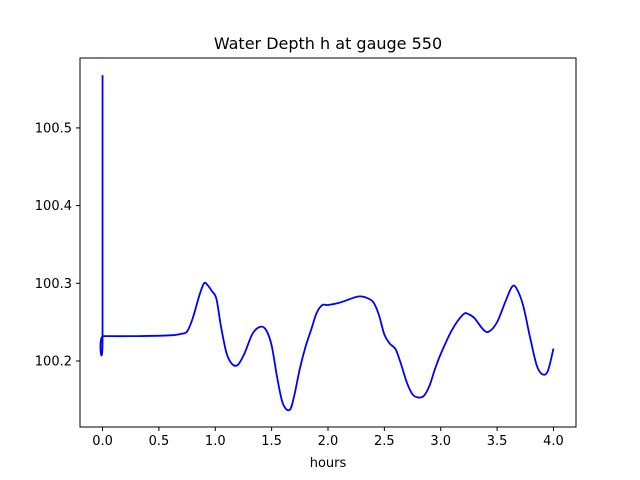 This screenshot has width=640, height=480. Describe the element at coordinates (53, 206) in the screenshot. I see `y-tick-label: 100.4` at that location.